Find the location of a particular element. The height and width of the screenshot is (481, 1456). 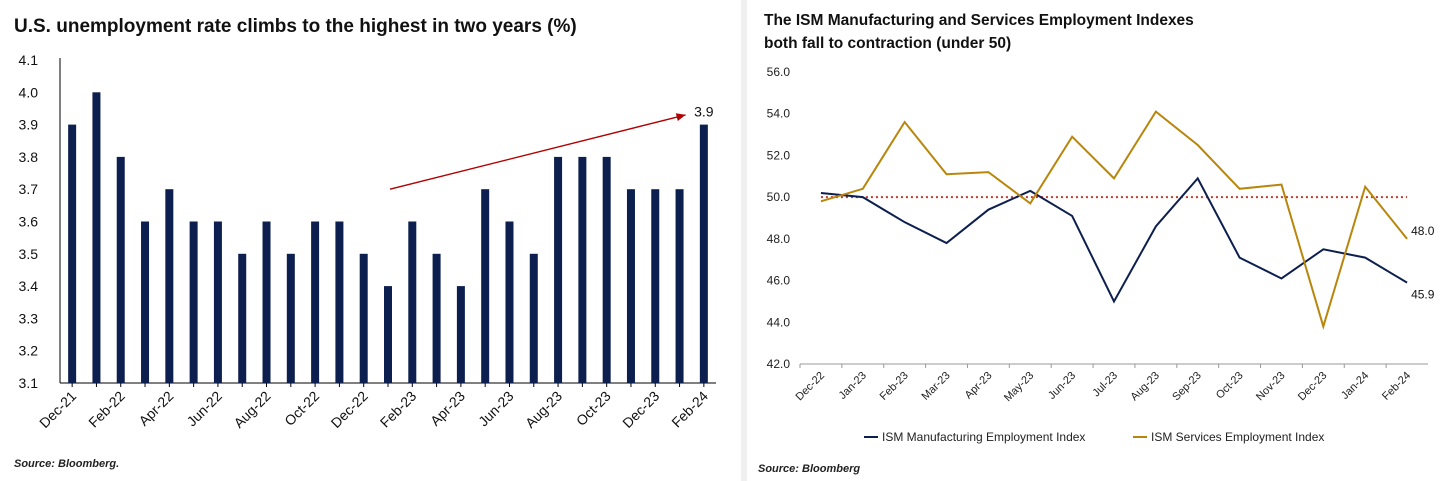

x-tick-label: Sep-23 is located at coordinates (1187, 387).